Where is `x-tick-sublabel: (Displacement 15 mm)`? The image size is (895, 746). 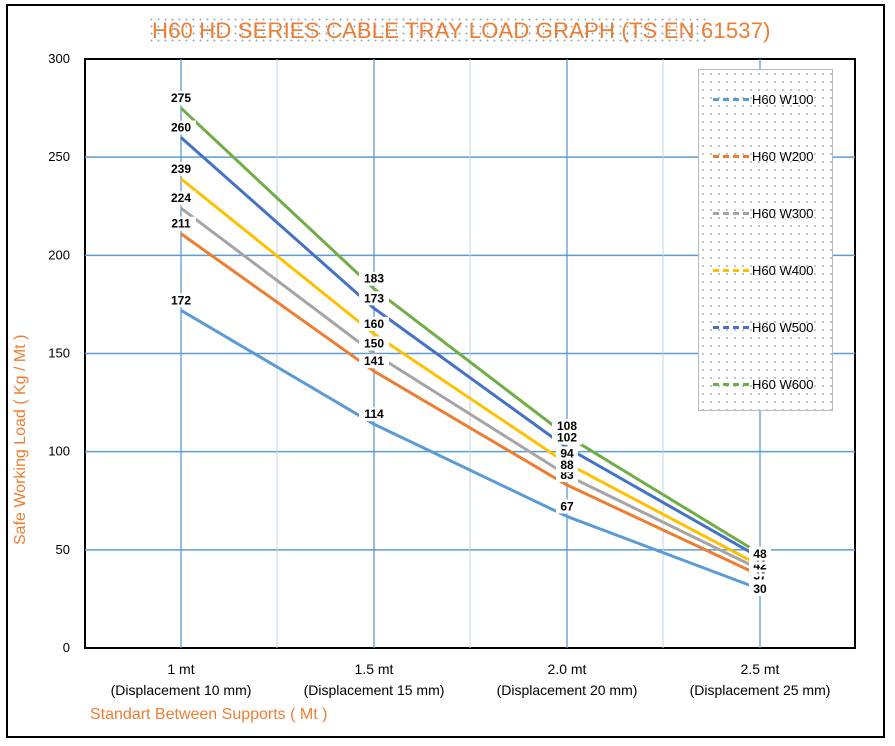 x-tick-sublabel: (Displacement 15 mm) is located at coordinates (374, 690).